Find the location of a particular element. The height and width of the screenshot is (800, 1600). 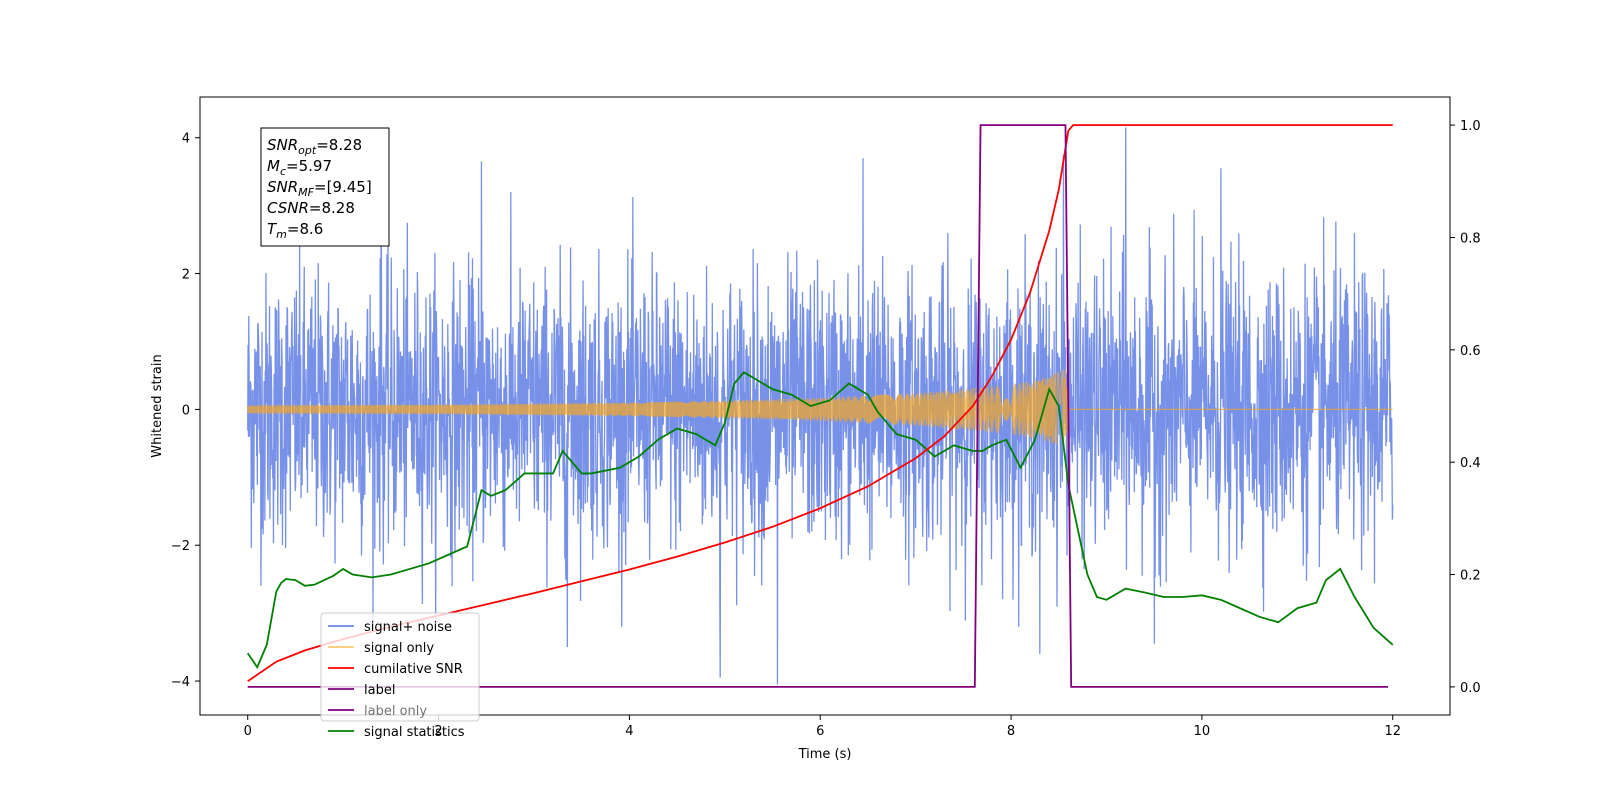

info-box-frame is located at coordinates (325, 187).